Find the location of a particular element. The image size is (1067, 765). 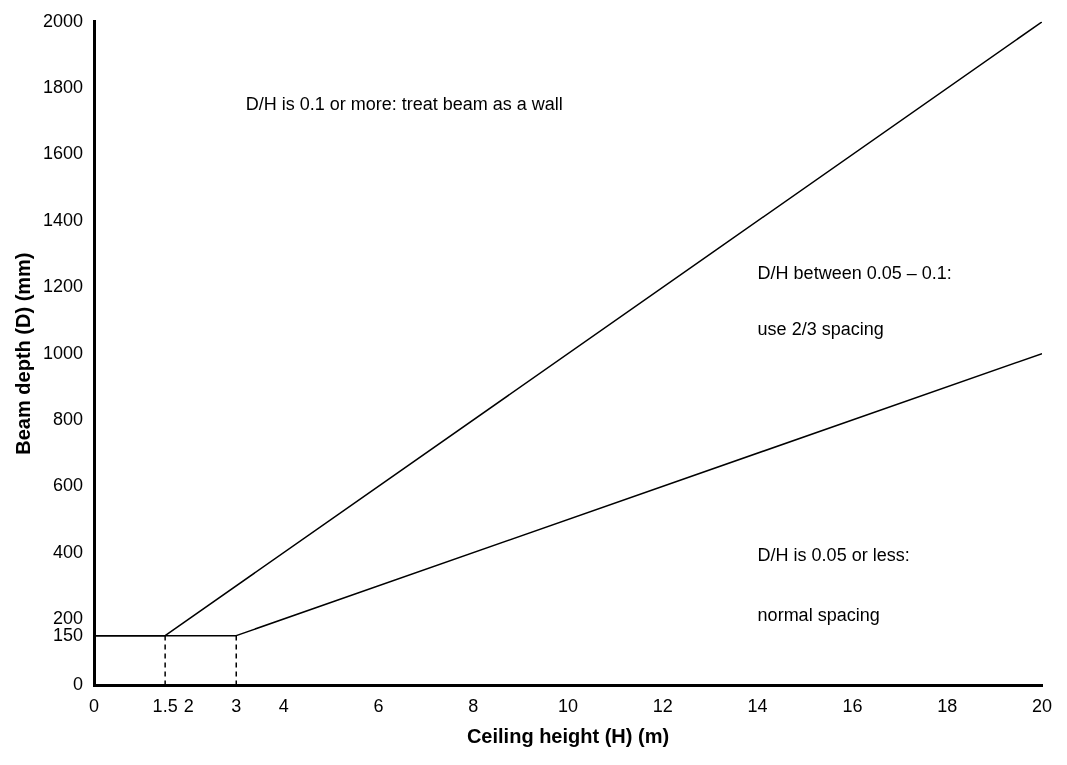

x-tick-label: 6 is located at coordinates (378, 706).